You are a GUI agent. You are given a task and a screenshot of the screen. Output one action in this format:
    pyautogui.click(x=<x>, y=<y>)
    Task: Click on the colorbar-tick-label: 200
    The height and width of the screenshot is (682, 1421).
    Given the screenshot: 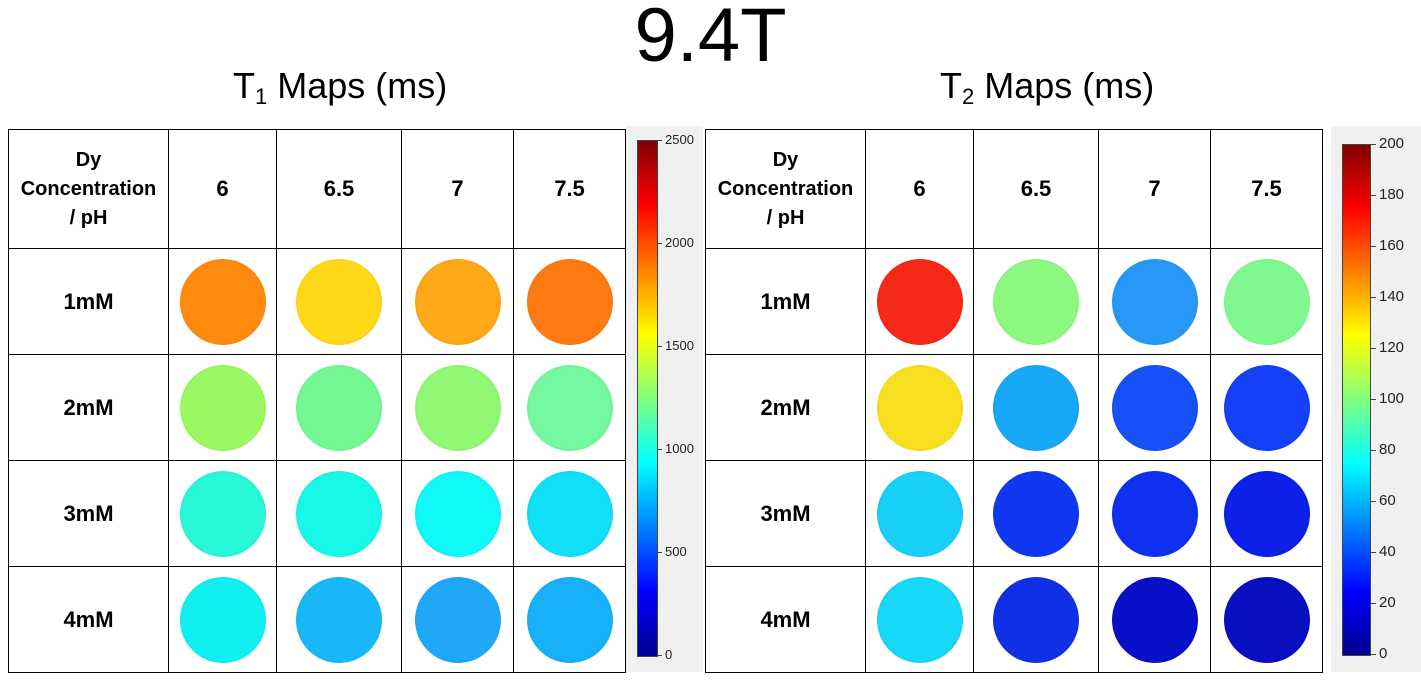 What is the action you would take?
    pyautogui.click(x=1387, y=143)
    